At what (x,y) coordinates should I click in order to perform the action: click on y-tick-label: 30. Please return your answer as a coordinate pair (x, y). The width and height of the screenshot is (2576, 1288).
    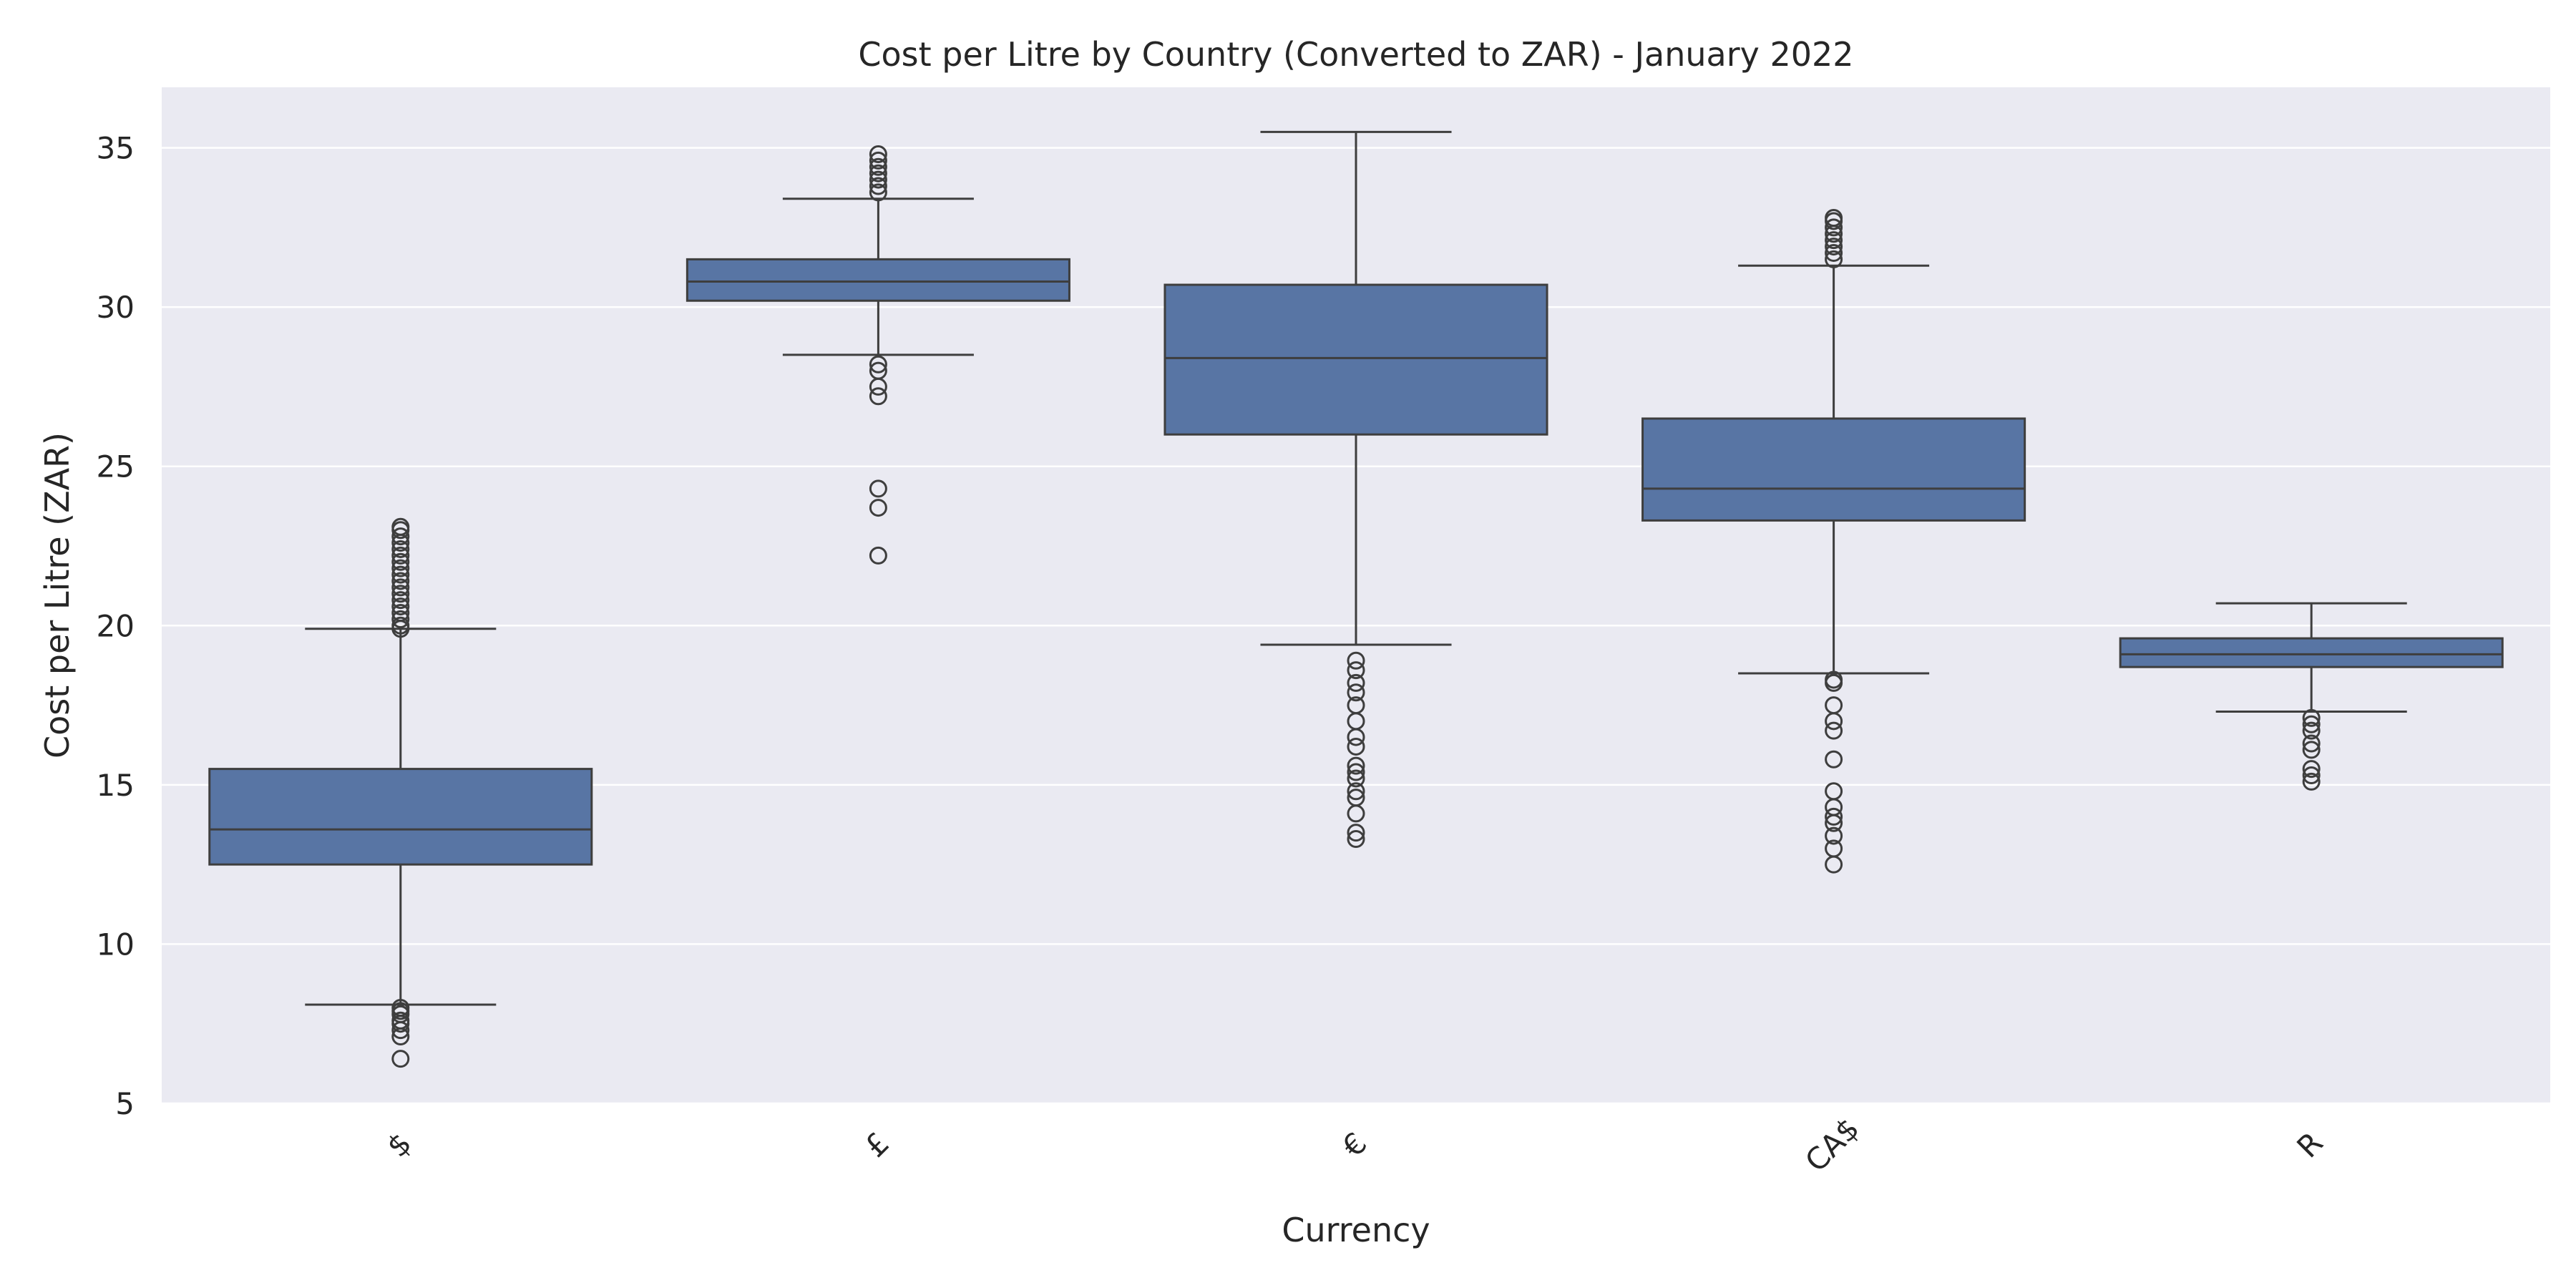
    Looking at the image, I should click on (116, 307).